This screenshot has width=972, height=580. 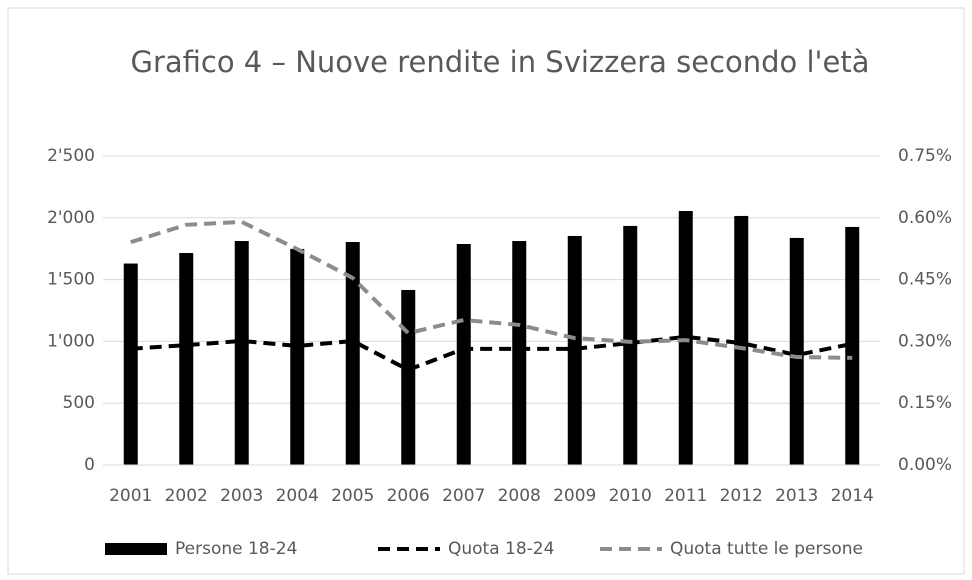 What do you see at coordinates (130, 496) in the screenshot?
I see `x-tick-label: 2001` at bounding box center [130, 496].